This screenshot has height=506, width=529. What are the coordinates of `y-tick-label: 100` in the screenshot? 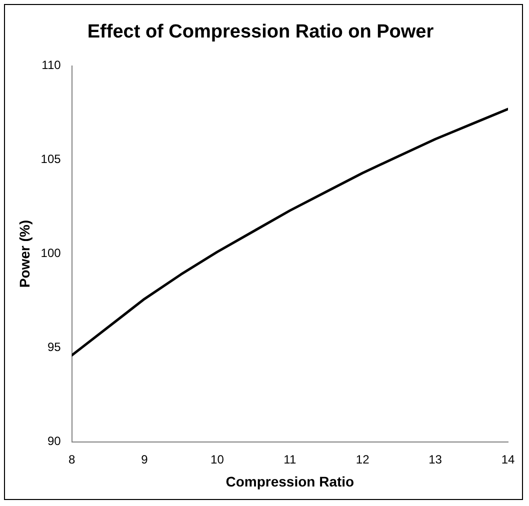 It's located at (51, 253).